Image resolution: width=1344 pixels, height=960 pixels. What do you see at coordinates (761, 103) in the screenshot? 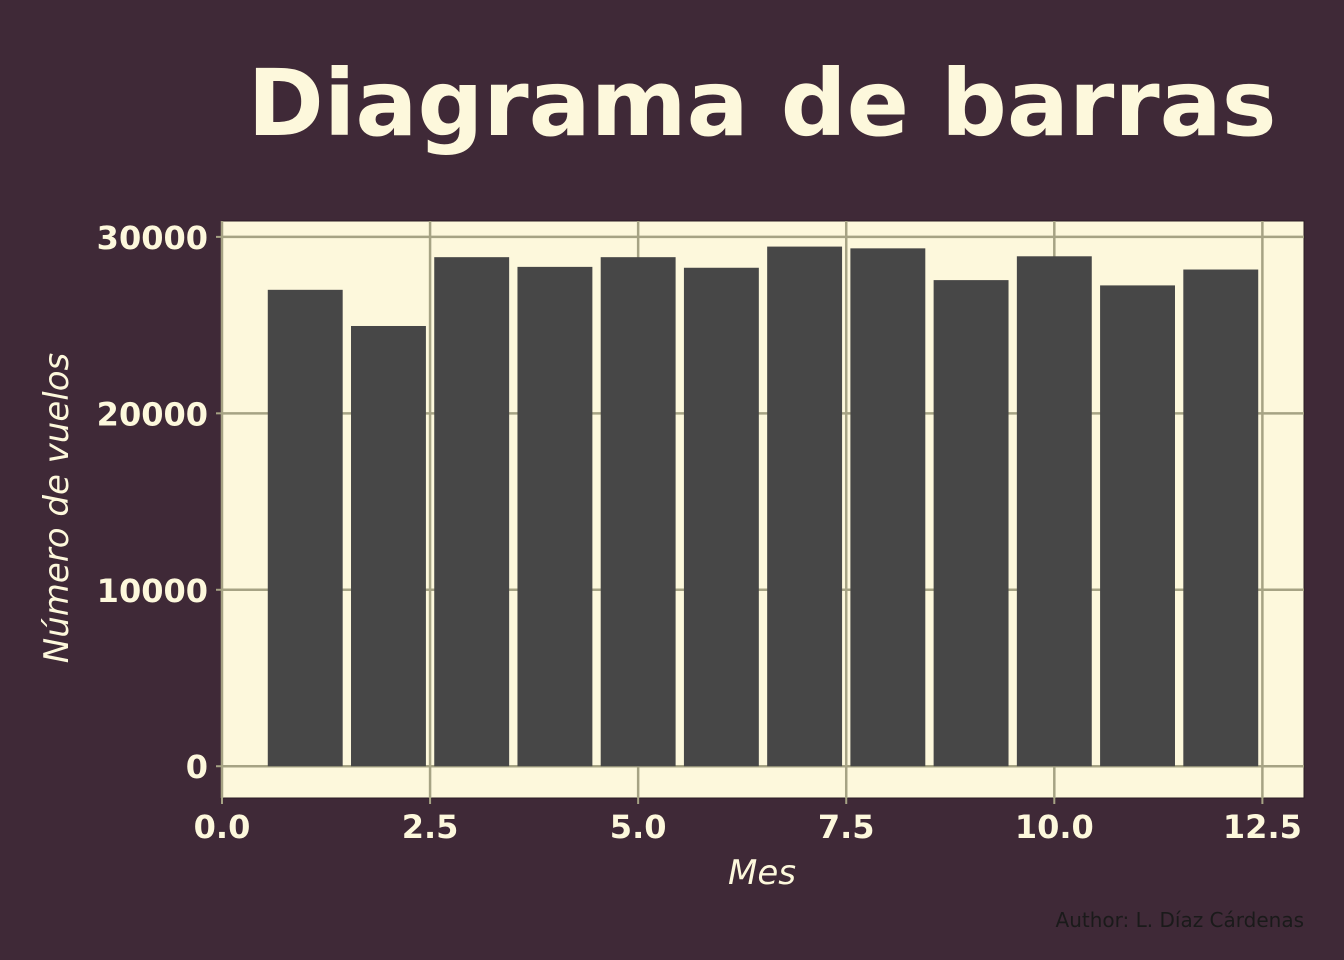
I see `chart-title: Diagrama de barras` at bounding box center [761, 103].